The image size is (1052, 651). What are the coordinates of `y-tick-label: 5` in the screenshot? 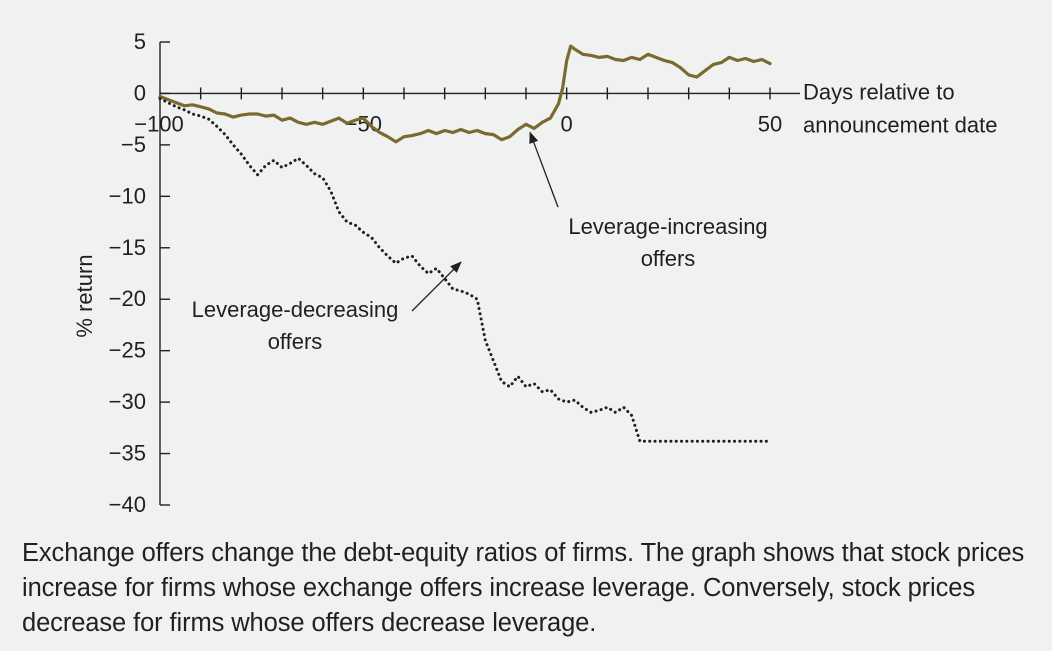 It's located at (140, 41).